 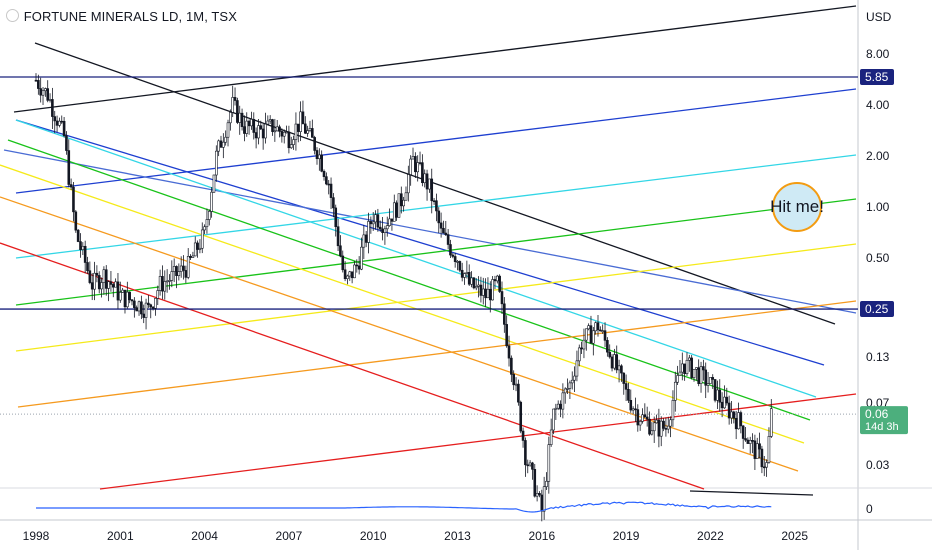 What do you see at coordinates (373, 536) in the screenshot?
I see `x-tick-label: 2010` at bounding box center [373, 536].